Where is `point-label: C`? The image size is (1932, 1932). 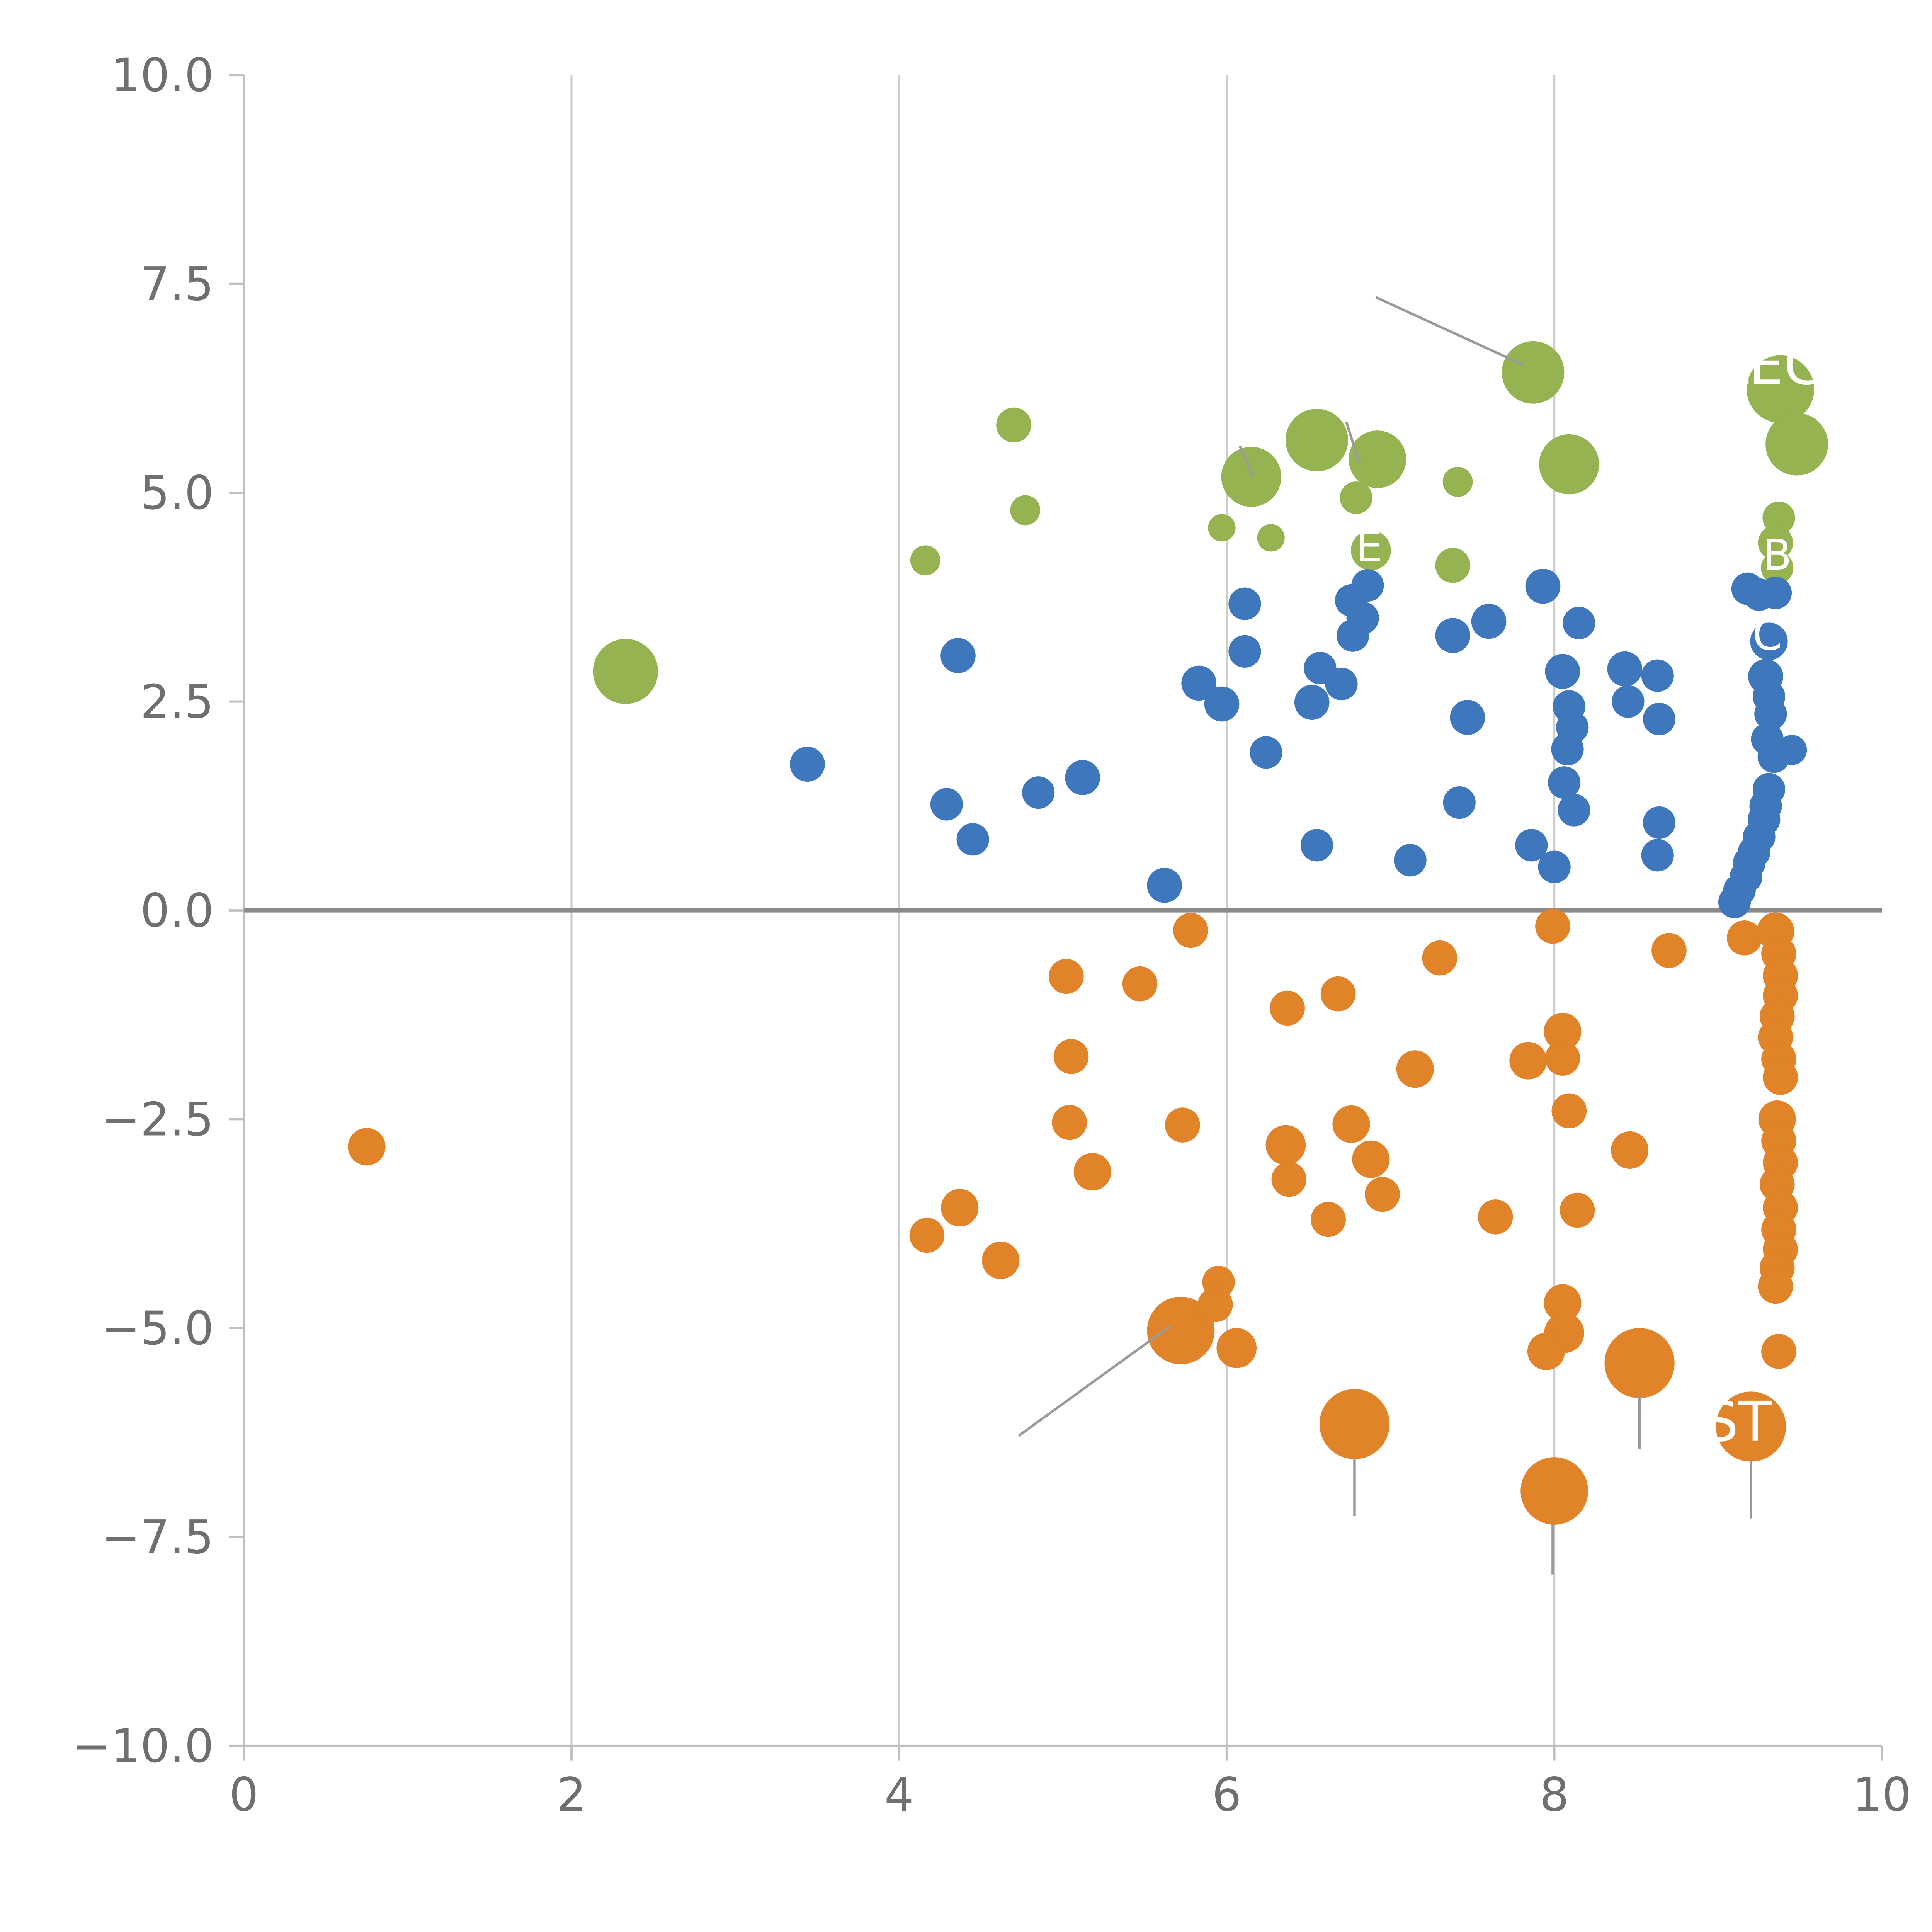 point-label: C is located at coordinates (1767, 635).